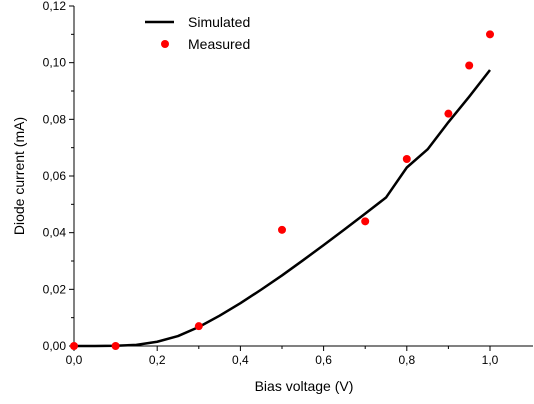 Image resolution: width=534 pixels, height=404 pixels. What do you see at coordinates (219, 44) in the screenshot?
I see `legend-measured-label: Measured` at bounding box center [219, 44].